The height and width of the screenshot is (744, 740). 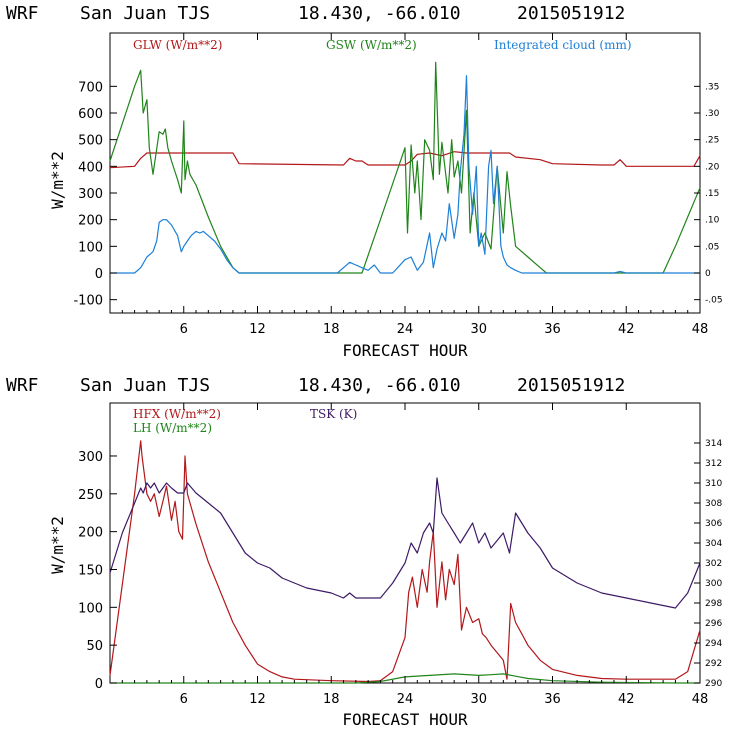 What do you see at coordinates (371, 45) in the screenshot?
I see `legend-gsw: GSW (W/m**2)` at bounding box center [371, 45].